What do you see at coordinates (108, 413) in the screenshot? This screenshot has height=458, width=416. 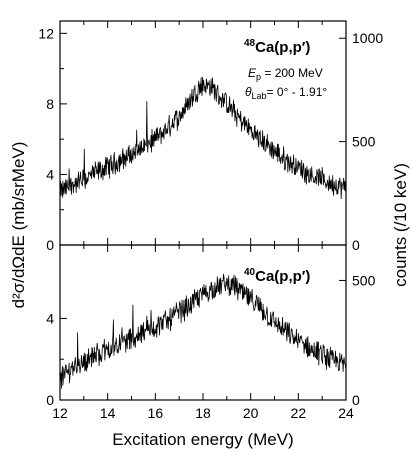 I see `x-tick-label: 14` at bounding box center [108, 413].